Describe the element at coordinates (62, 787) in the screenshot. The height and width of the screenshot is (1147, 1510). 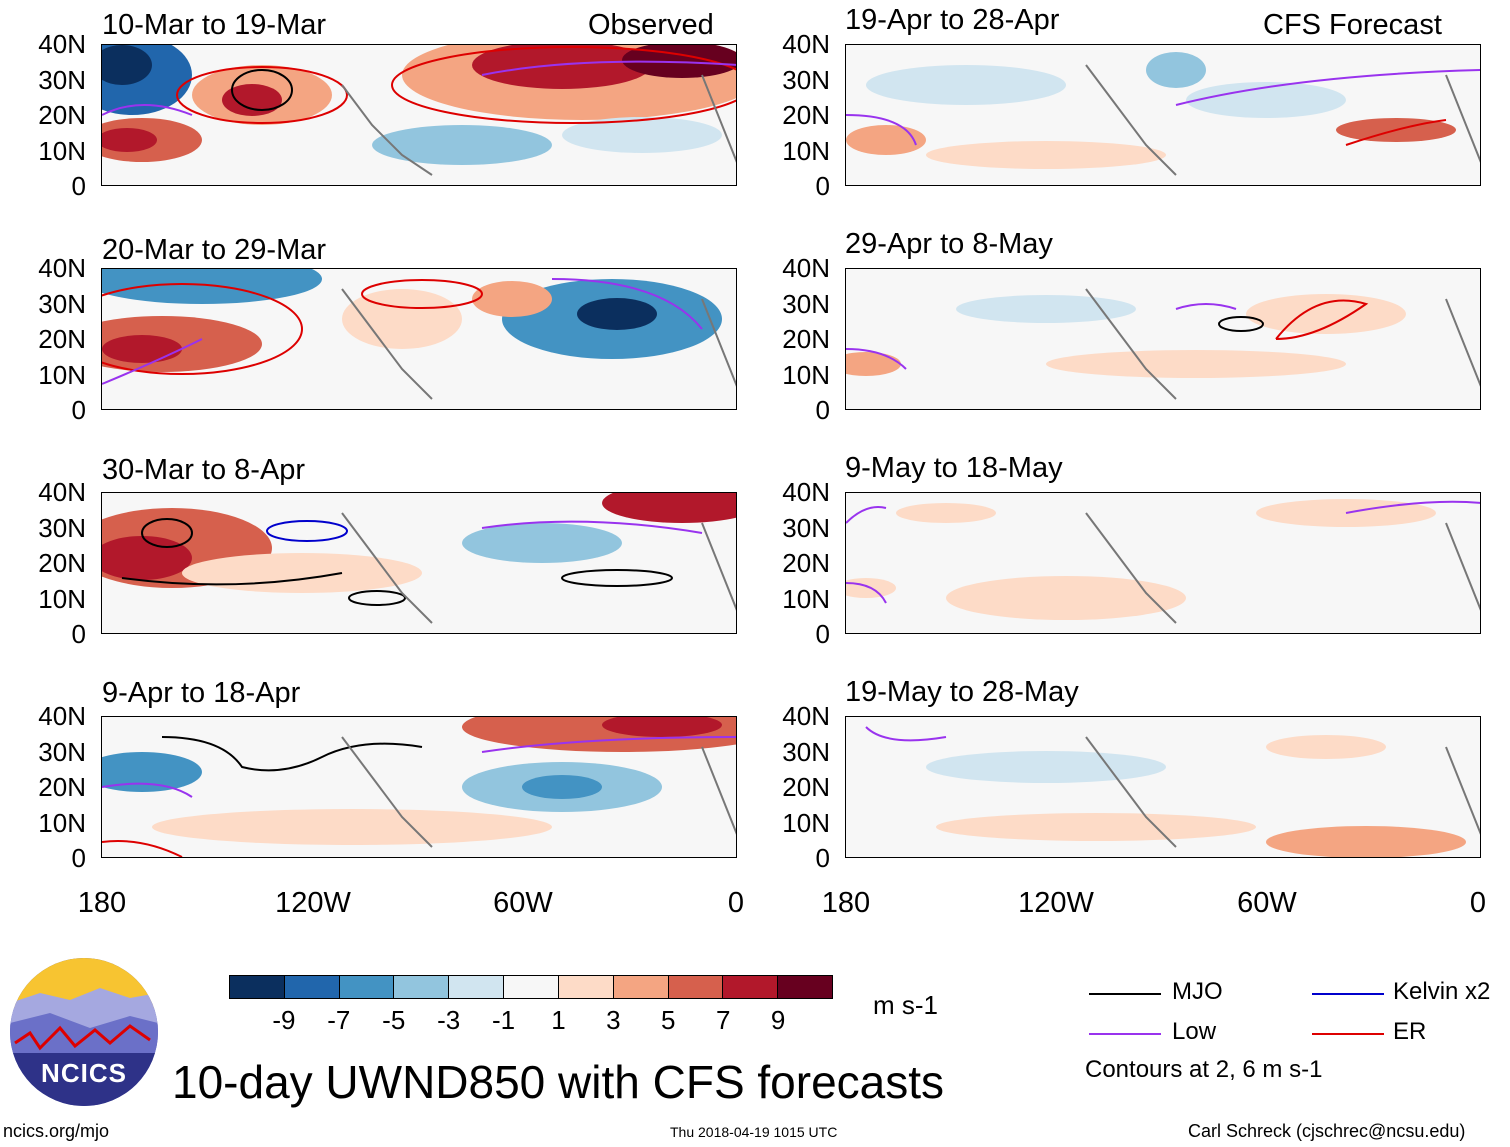
I see `lat-label-obs-4-2: 20N` at that location.